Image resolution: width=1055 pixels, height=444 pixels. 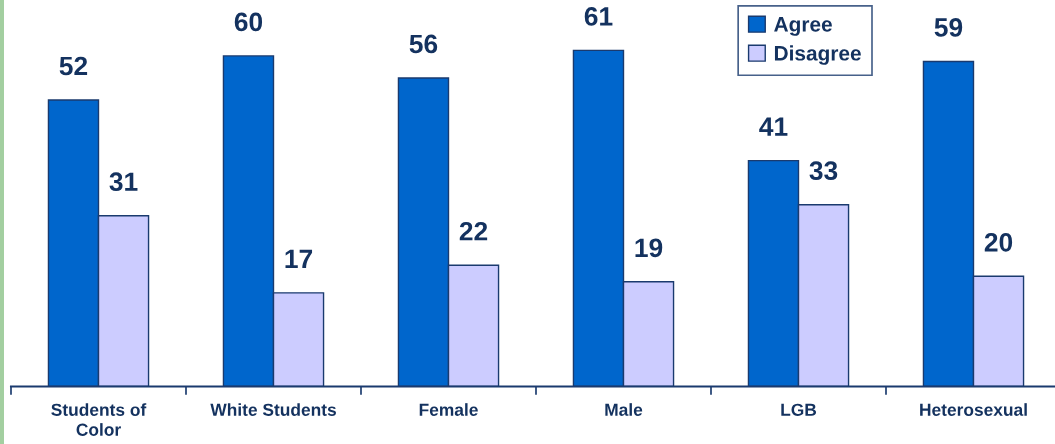 I want to click on data-label: 19, so click(x=649, y=248).